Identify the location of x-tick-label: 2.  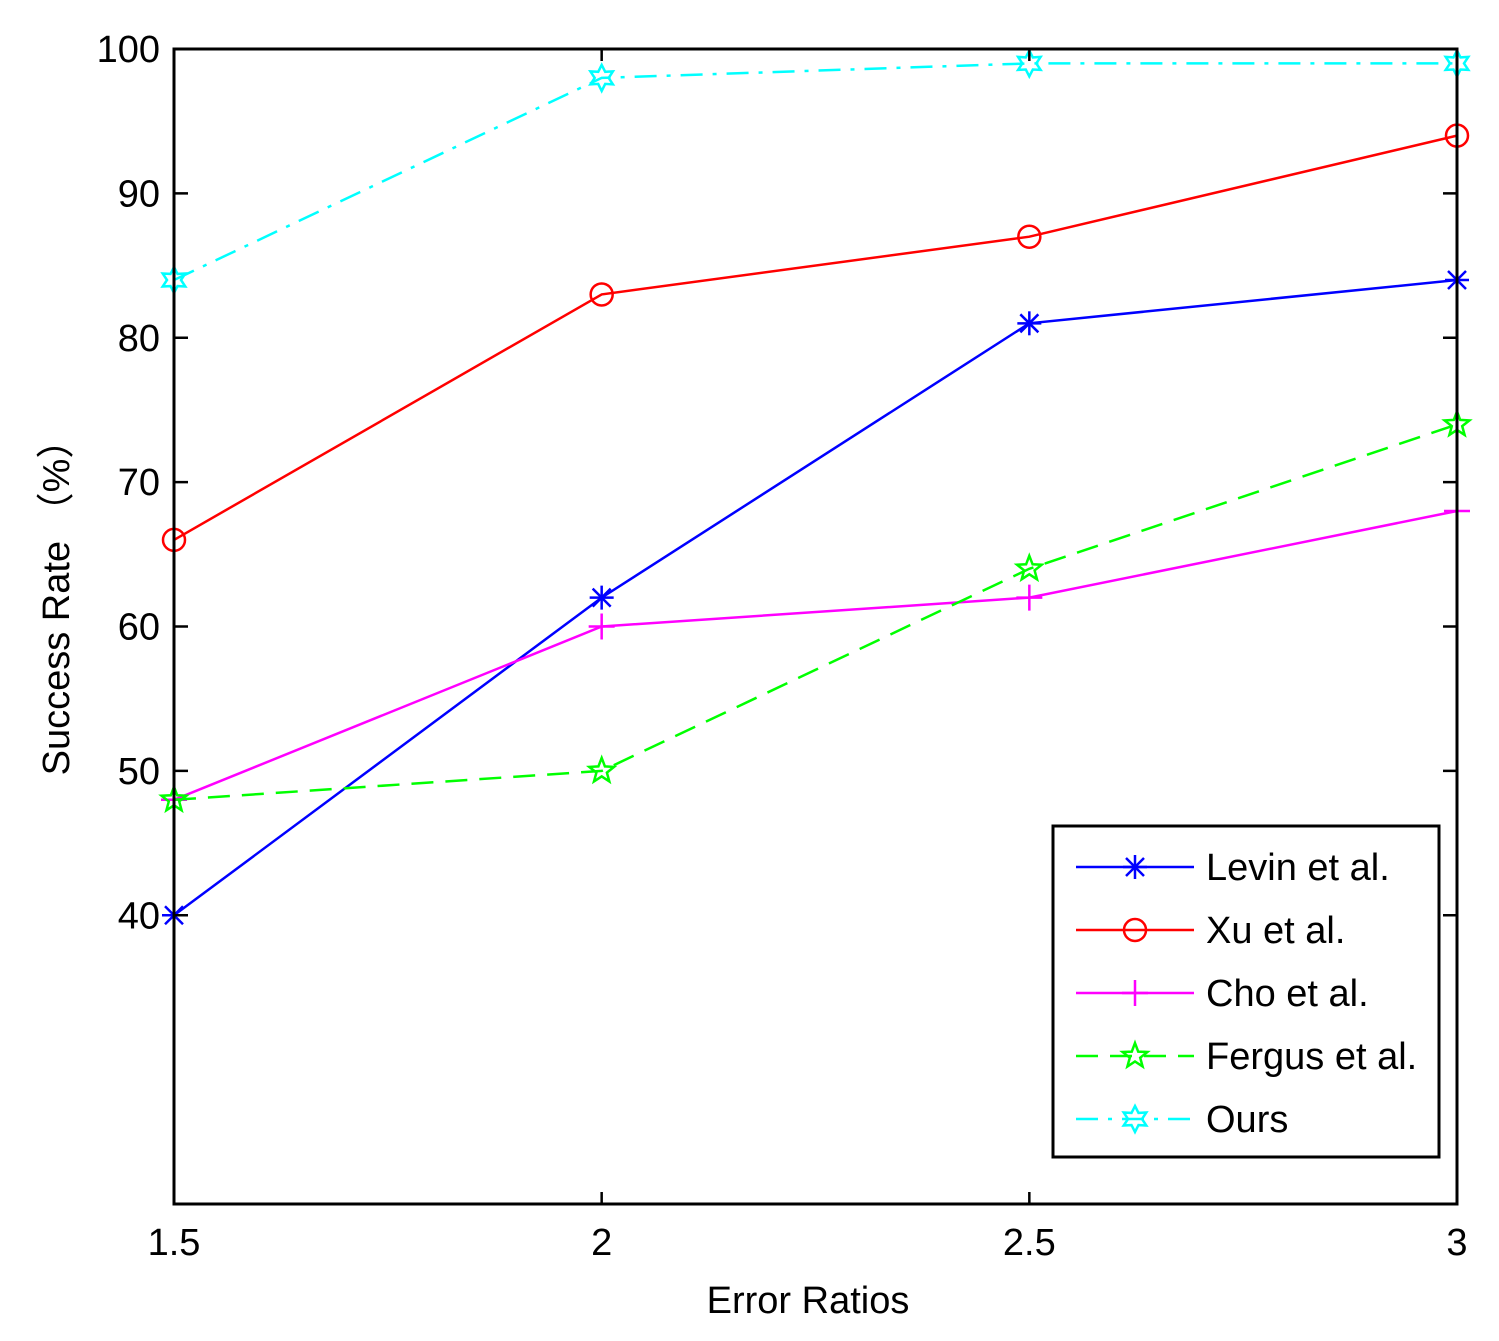
(601, 1243).